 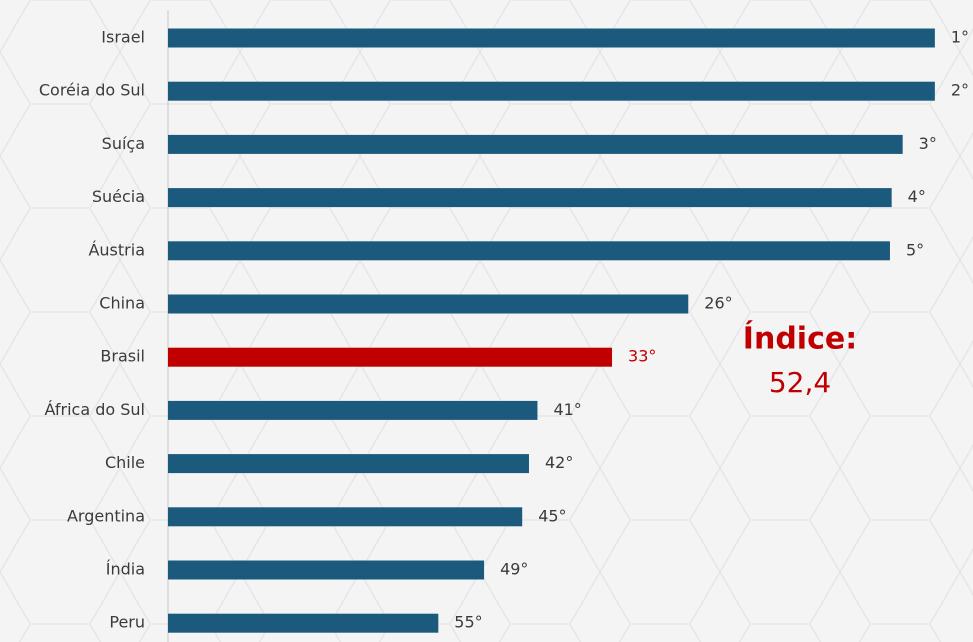 I want to click on category-label: Chile, so click(x=125, y=462).